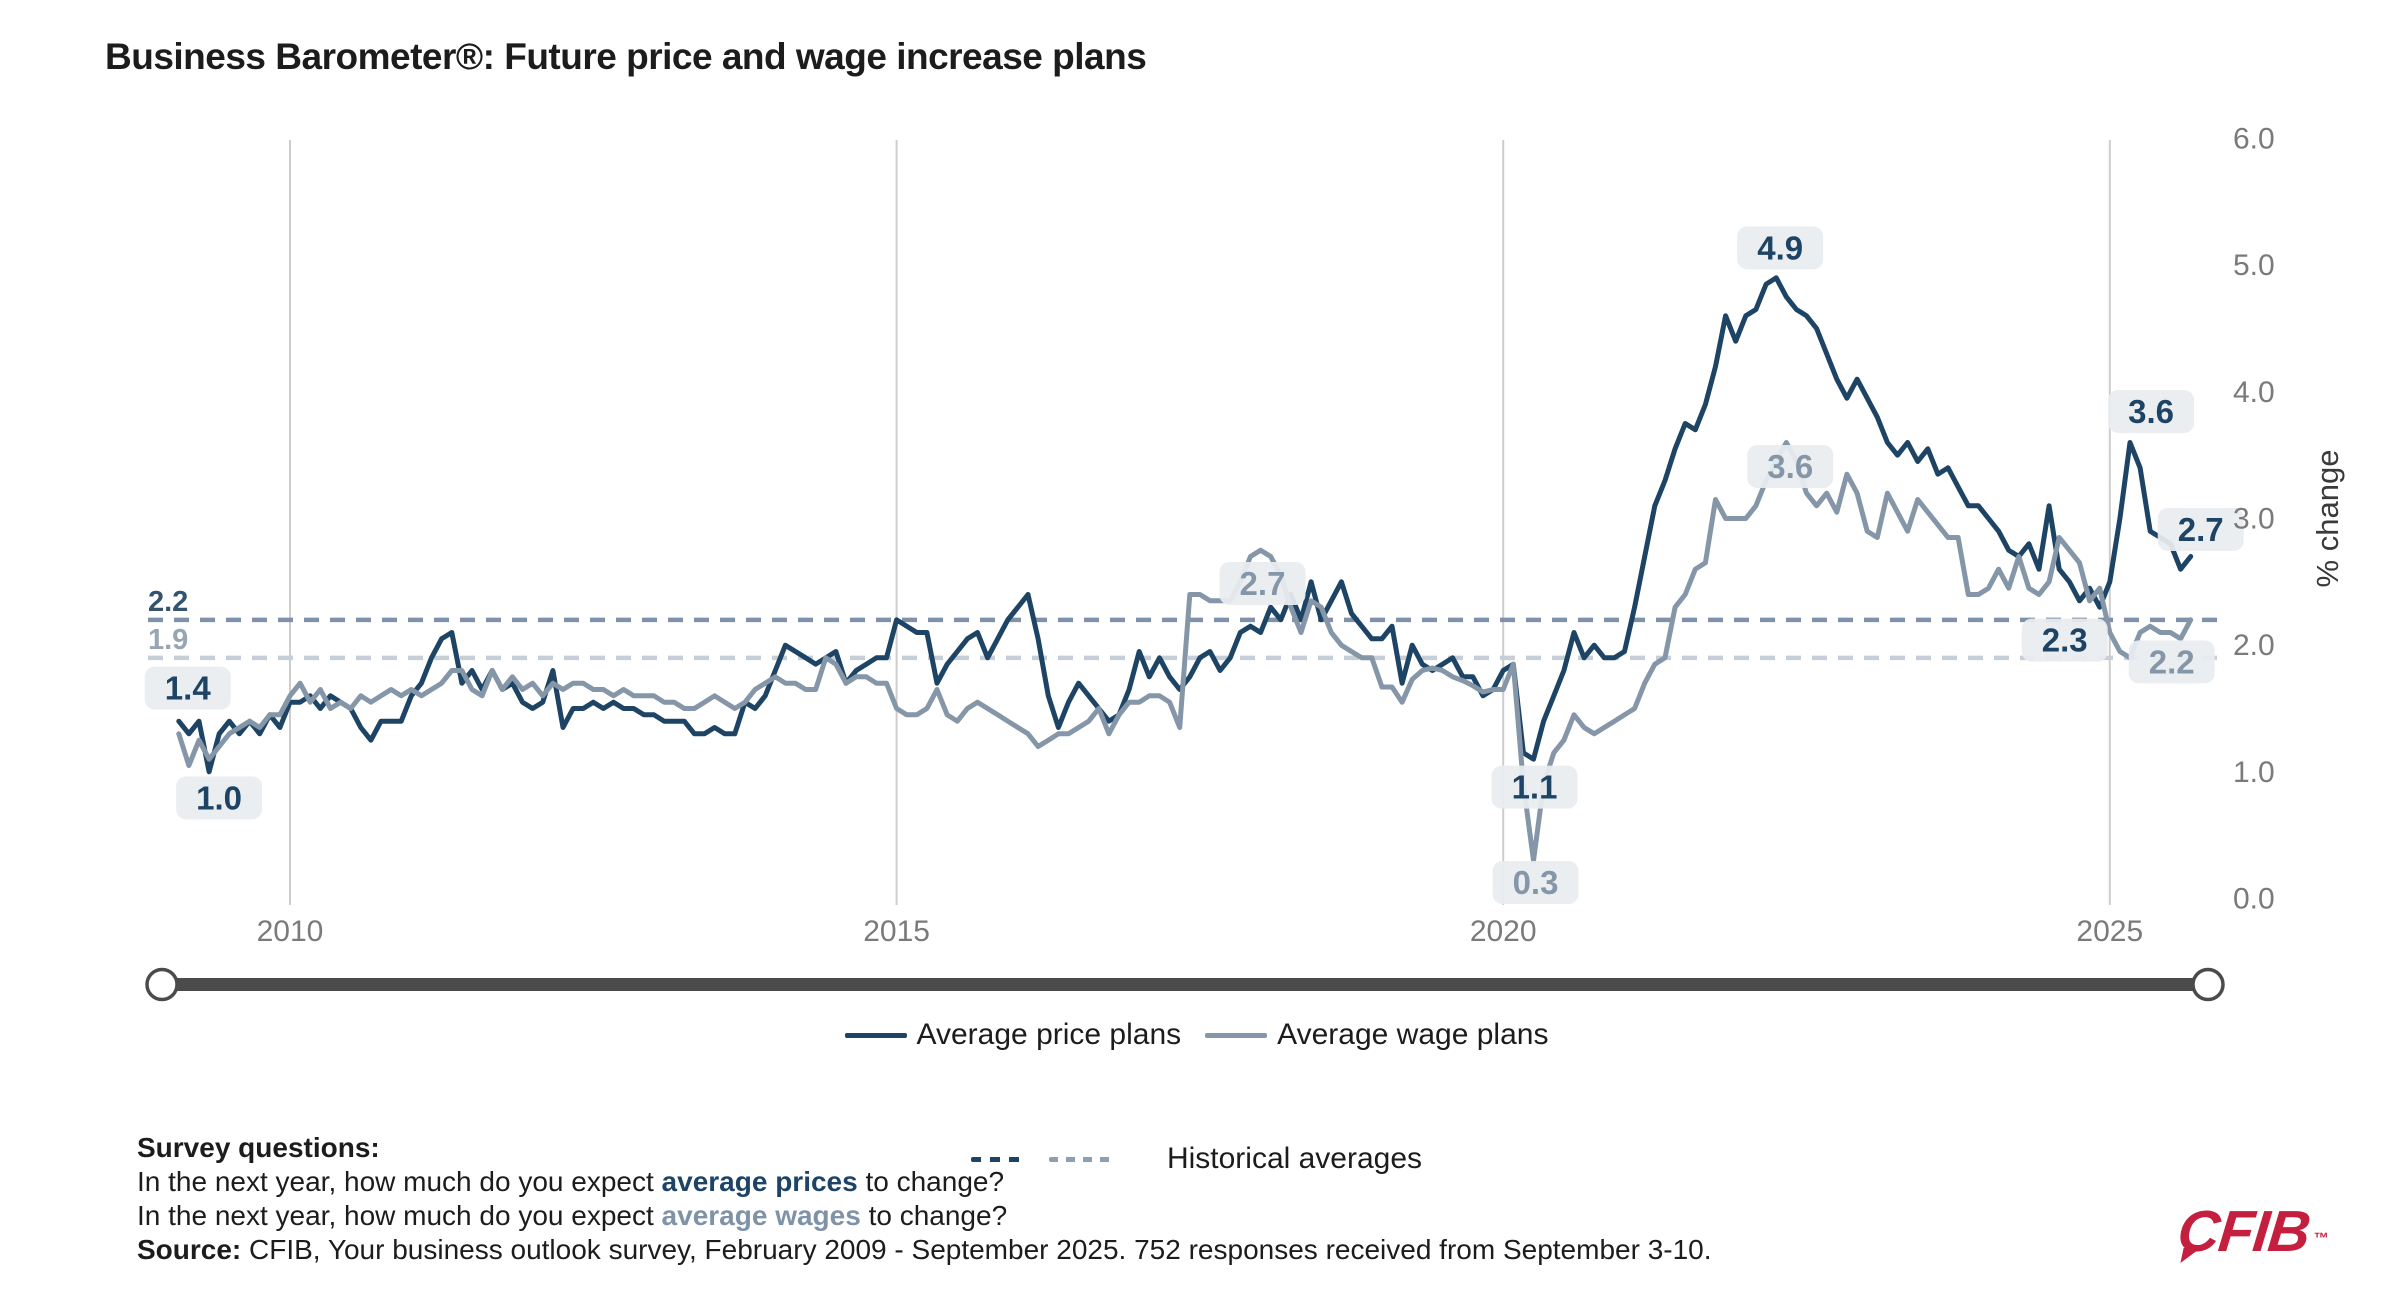 This screenshot has height=1297, width=2393. Describe the element at coordinates (2254, 772) in the screenshot. I see `y-axis-label-1.0: 1.0` at that location.